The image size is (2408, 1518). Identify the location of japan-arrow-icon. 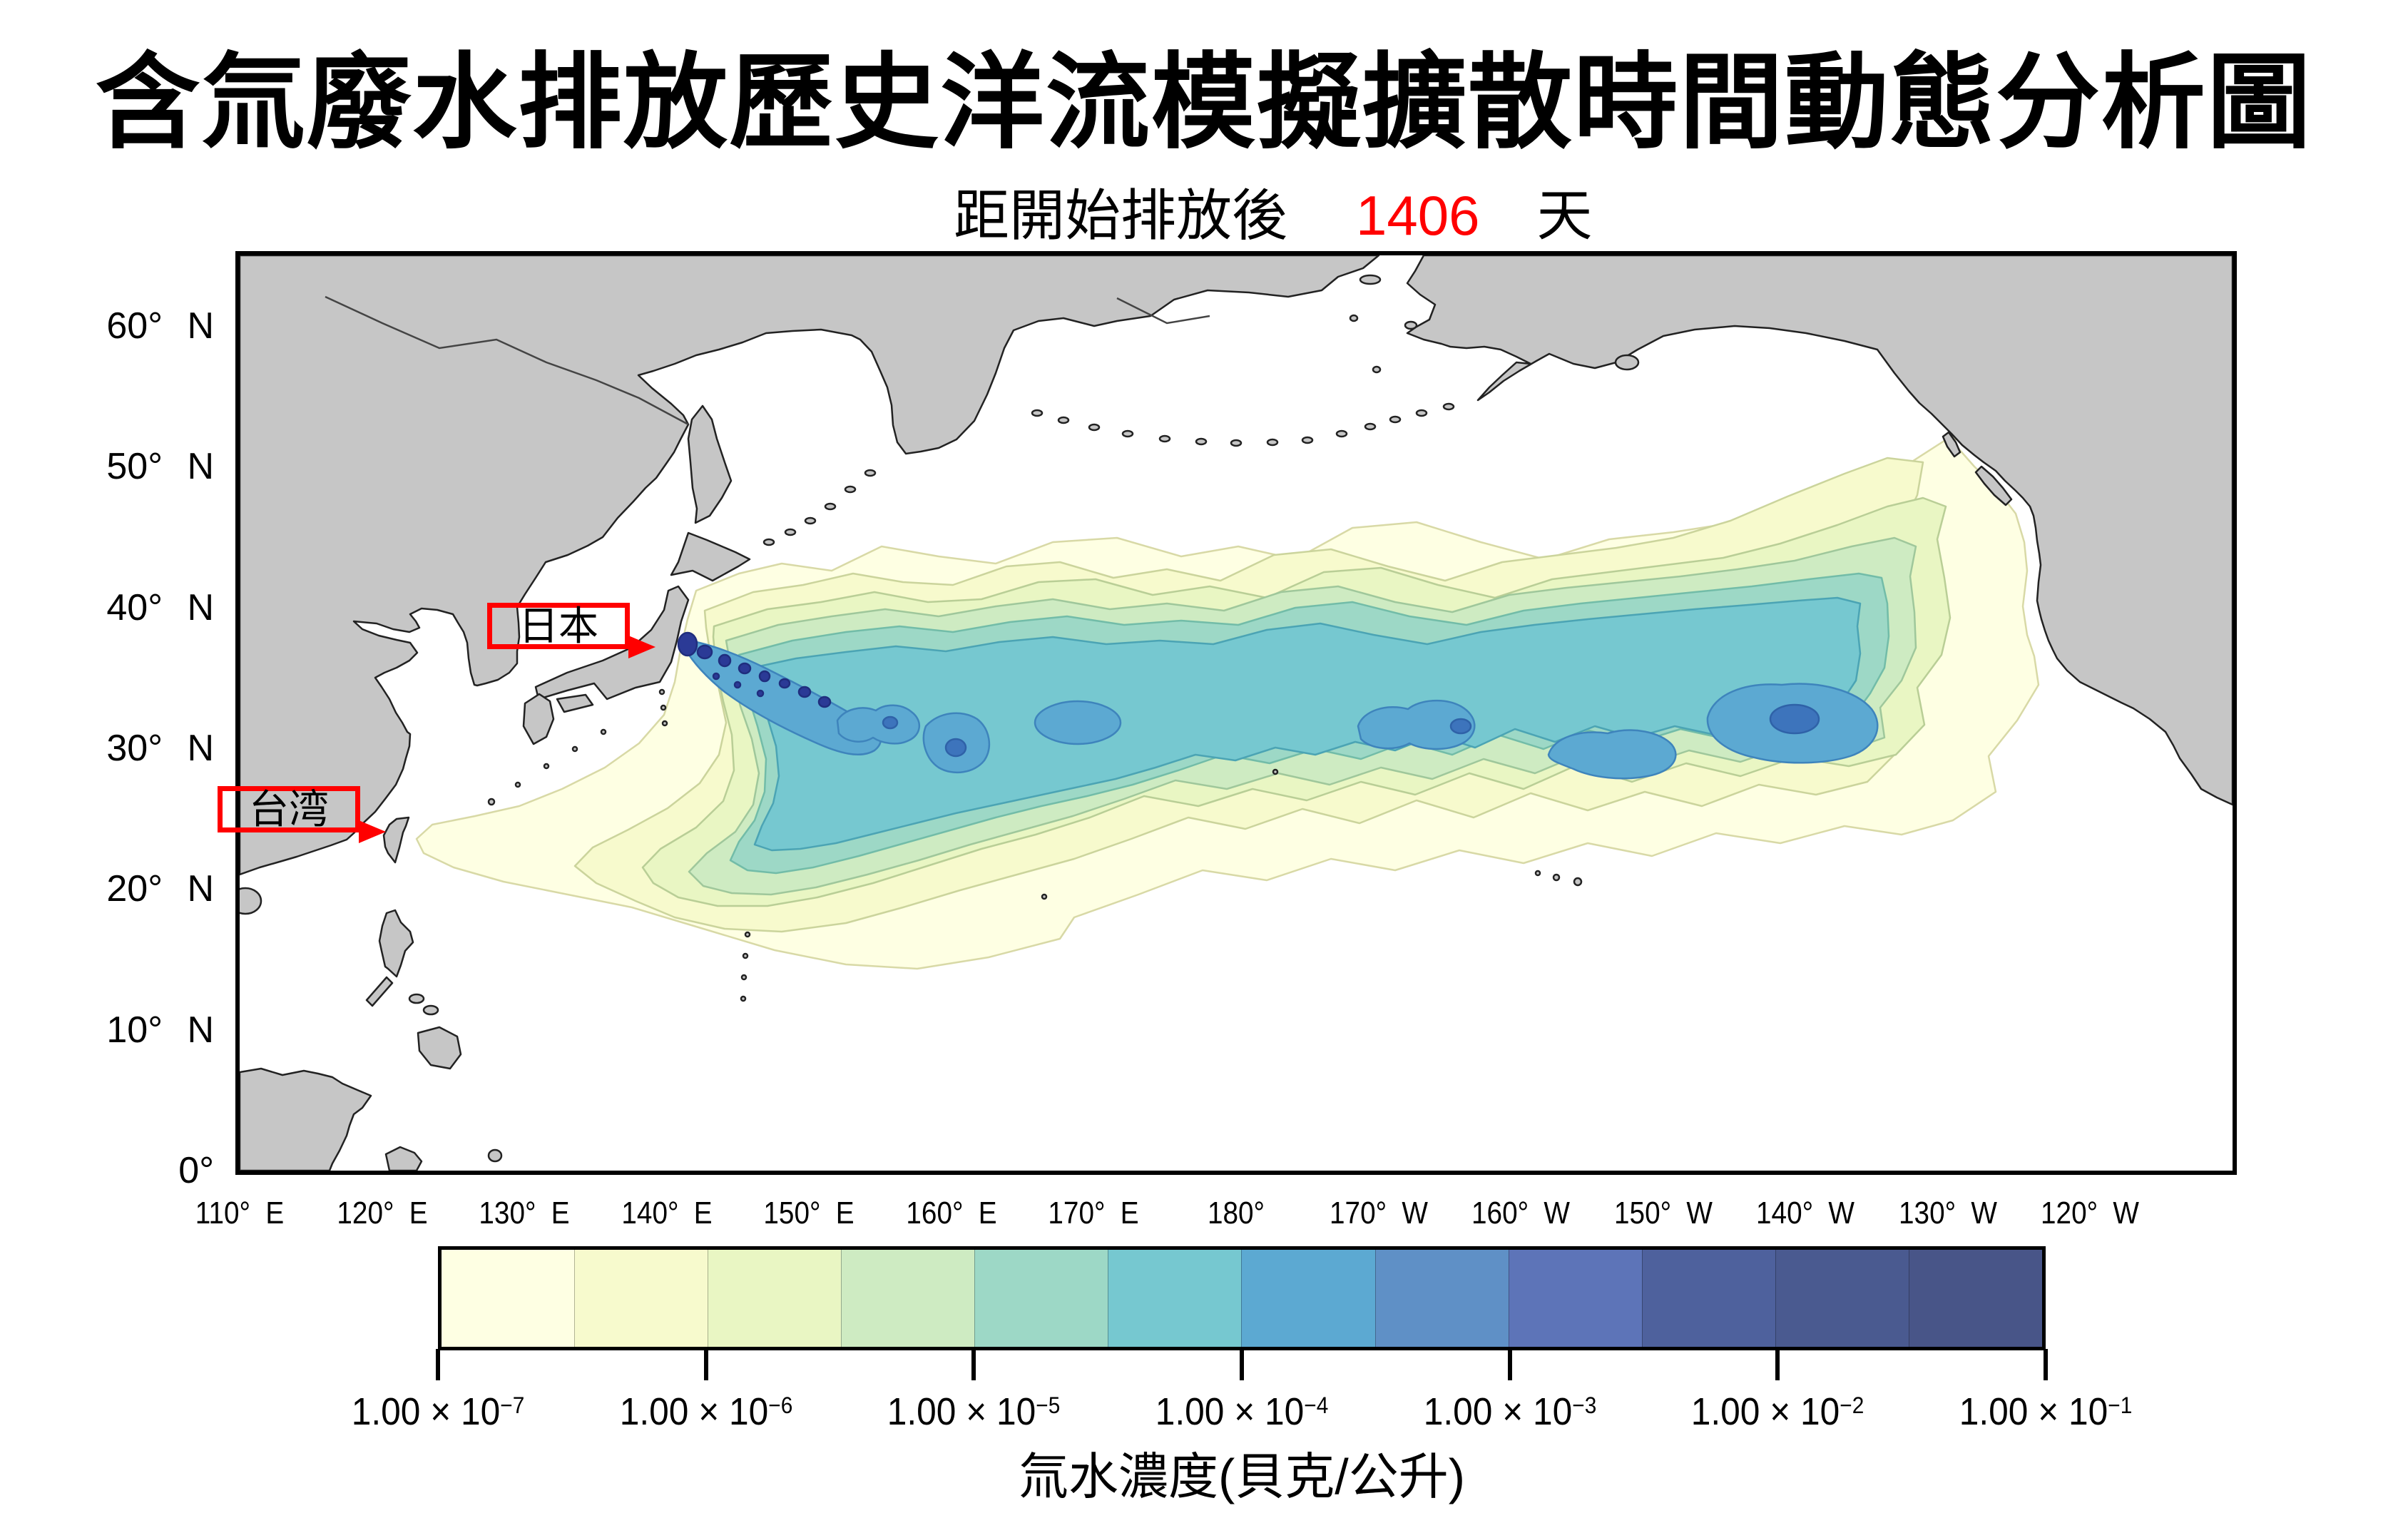
(641, 647).